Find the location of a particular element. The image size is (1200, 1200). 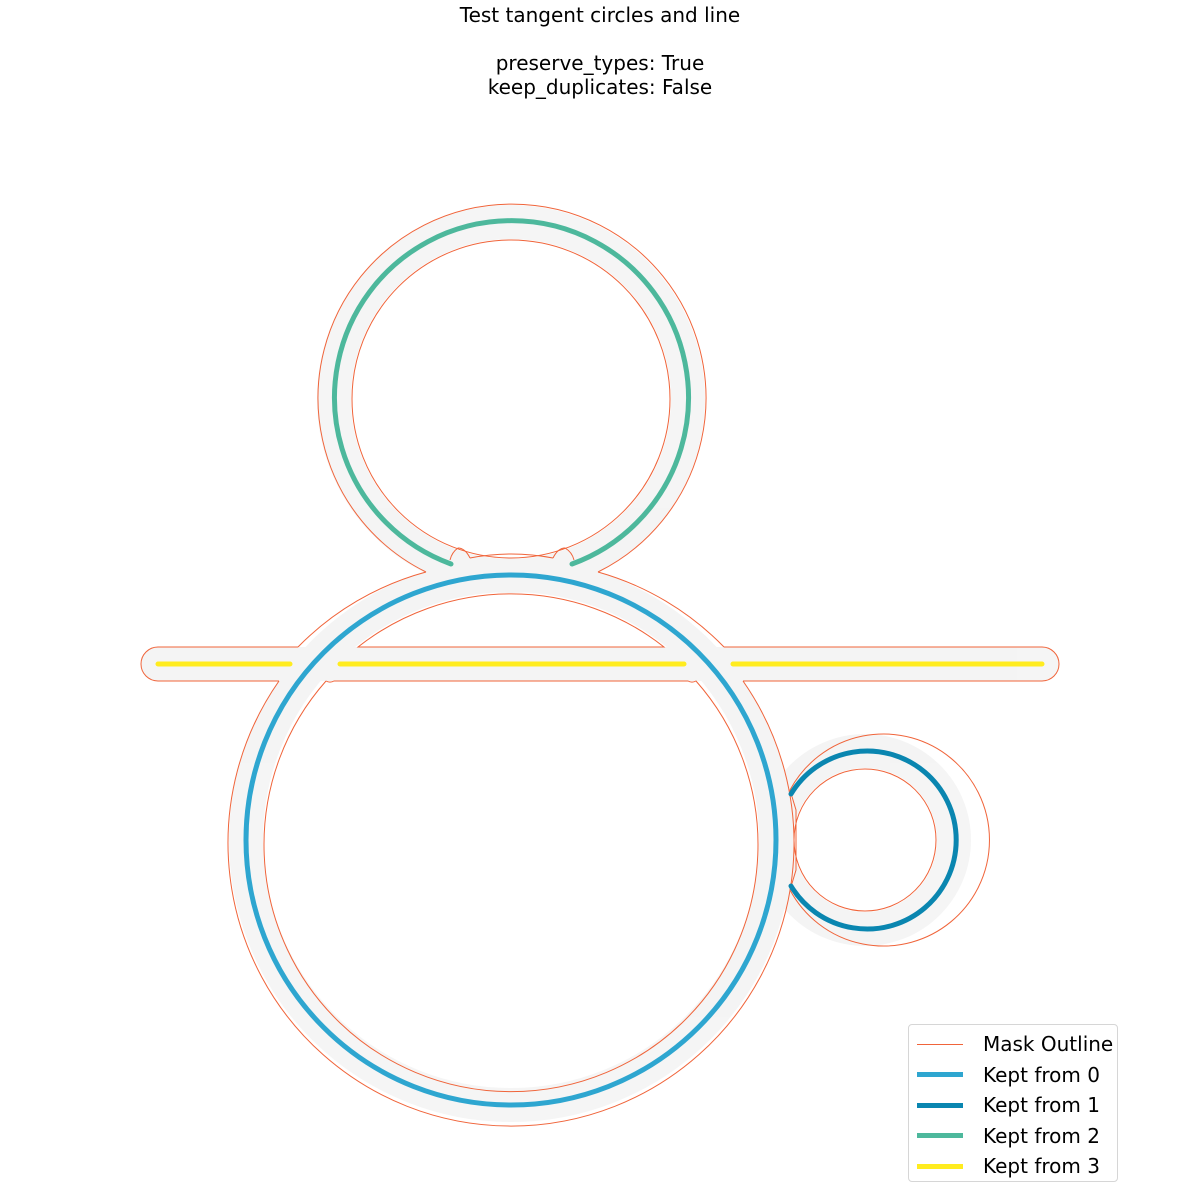

legend-label: Kept from 3 is located at coordinates (1041, 1166).